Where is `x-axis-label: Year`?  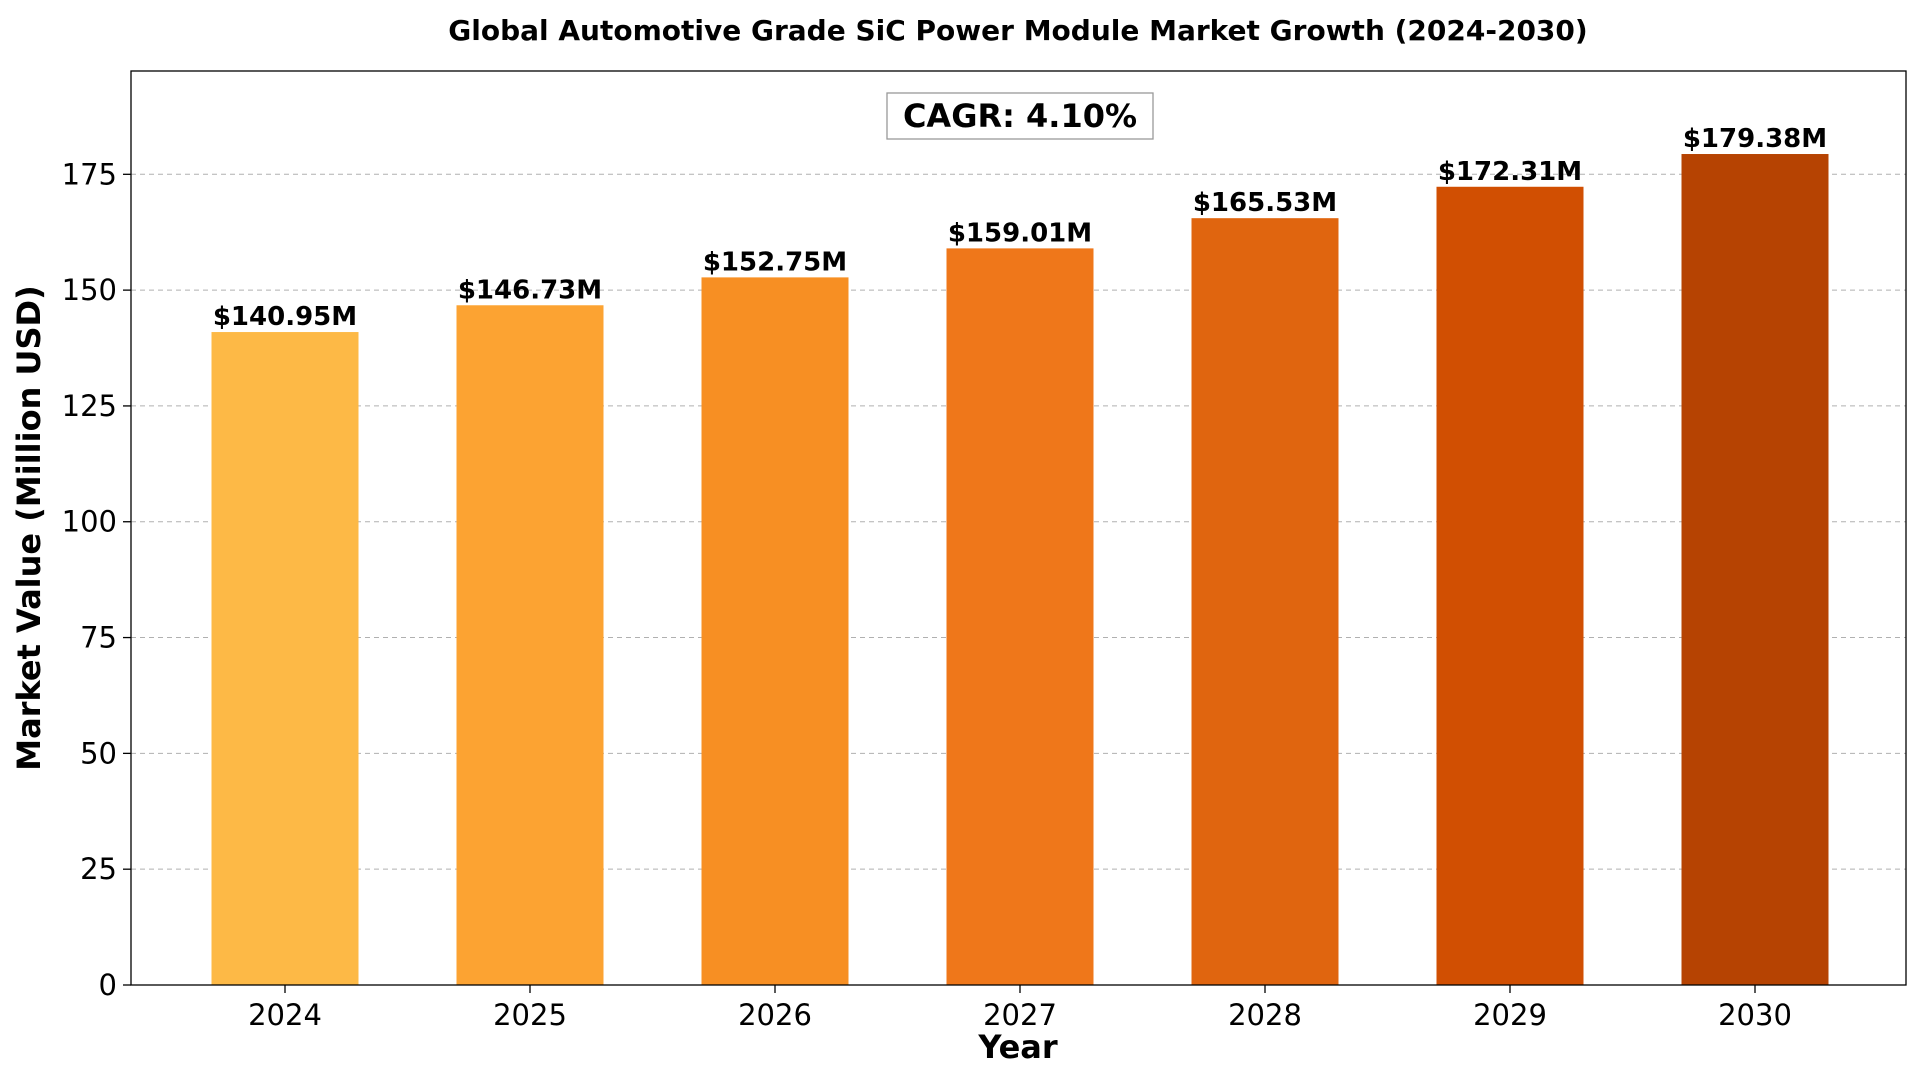
x-axis-label: Year is located at coordinates (1017, 1047).